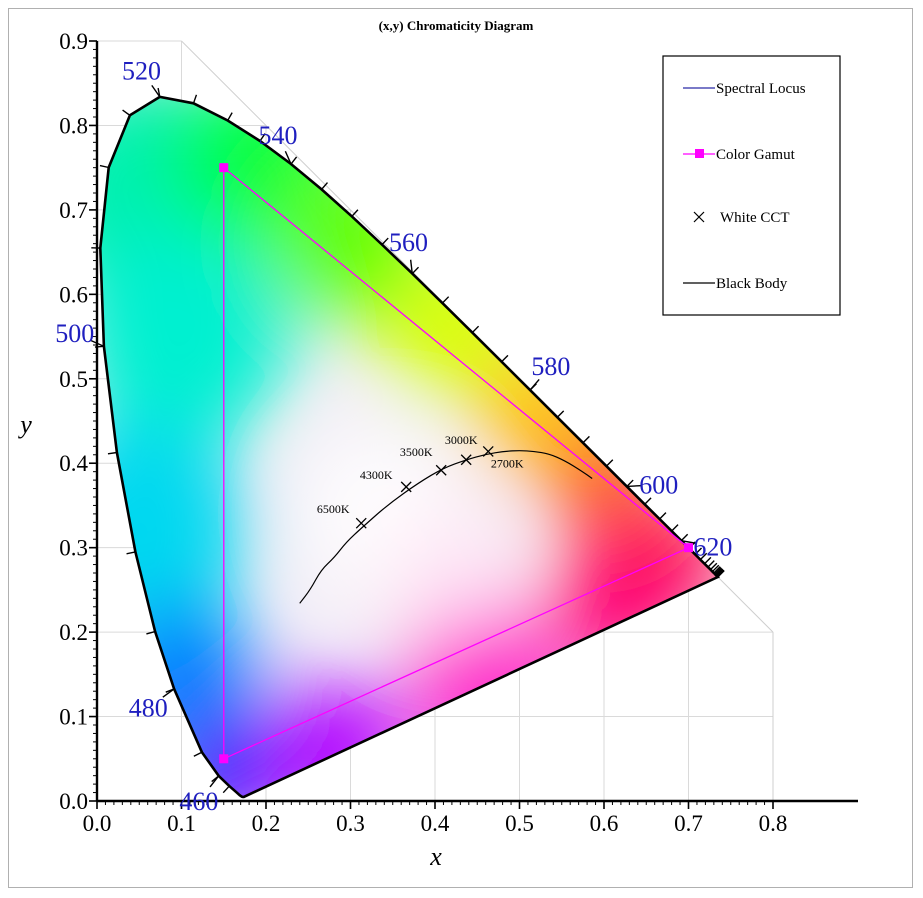 This screenshot has width=923, height=898. Describe the element at coordinates (266, 823) in the screenshot. I see `x-tick-label: 0.2` at that location.